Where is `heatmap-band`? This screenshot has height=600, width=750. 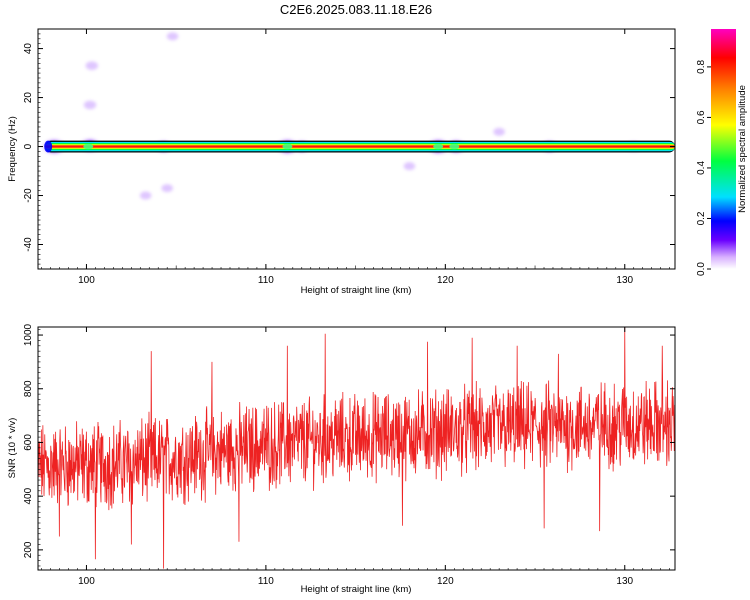
heatmap-band is located at coordinates (359, 146).